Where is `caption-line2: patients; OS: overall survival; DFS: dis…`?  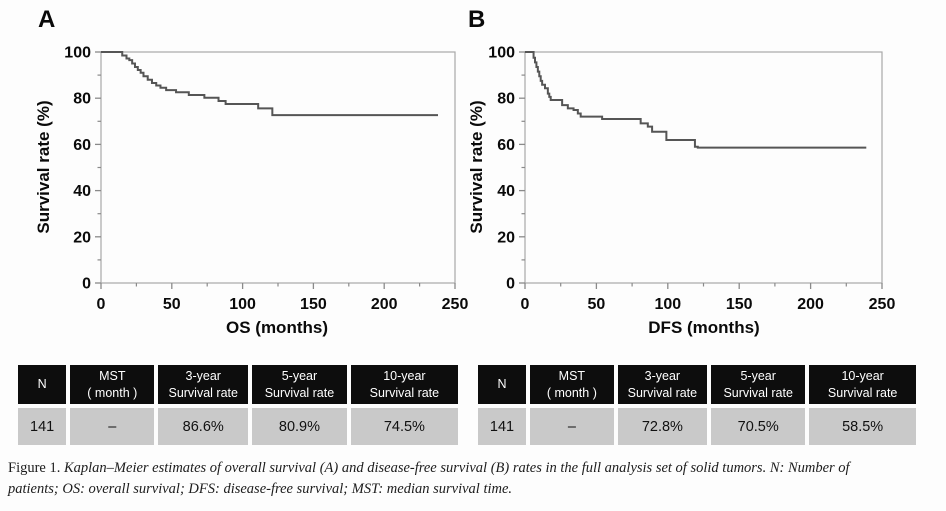
caption-line2: patients; OS: overall survival; DFS: dis… is located at coordinates (260, 488).